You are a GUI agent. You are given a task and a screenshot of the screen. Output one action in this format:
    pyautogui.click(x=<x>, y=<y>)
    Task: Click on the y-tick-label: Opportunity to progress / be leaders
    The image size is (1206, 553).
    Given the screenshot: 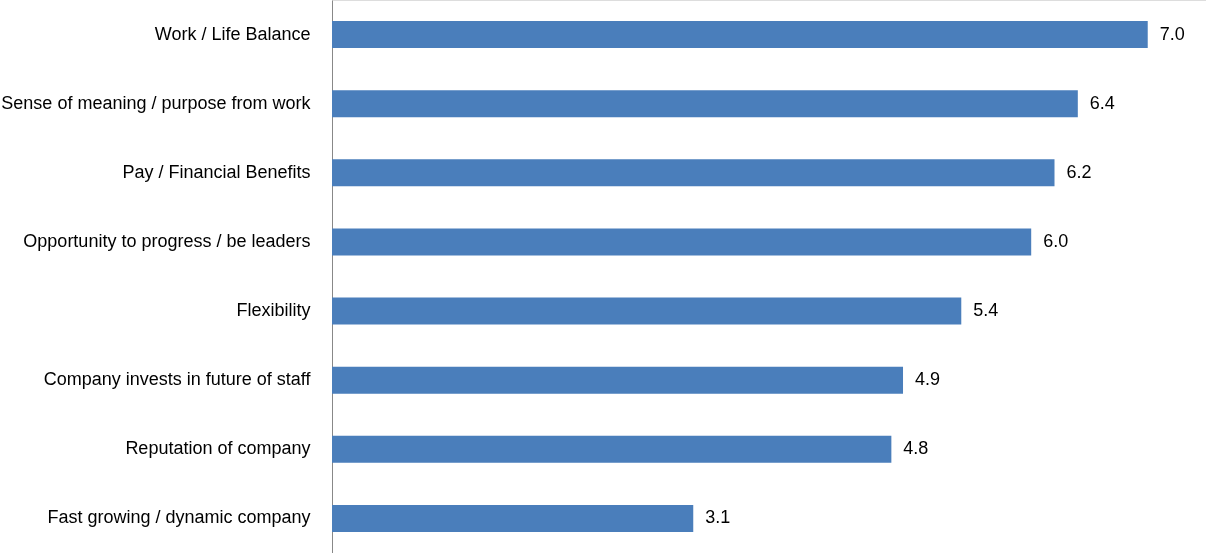 What is the action you would take?
    pyautogui.click(x=167, y=240)
    